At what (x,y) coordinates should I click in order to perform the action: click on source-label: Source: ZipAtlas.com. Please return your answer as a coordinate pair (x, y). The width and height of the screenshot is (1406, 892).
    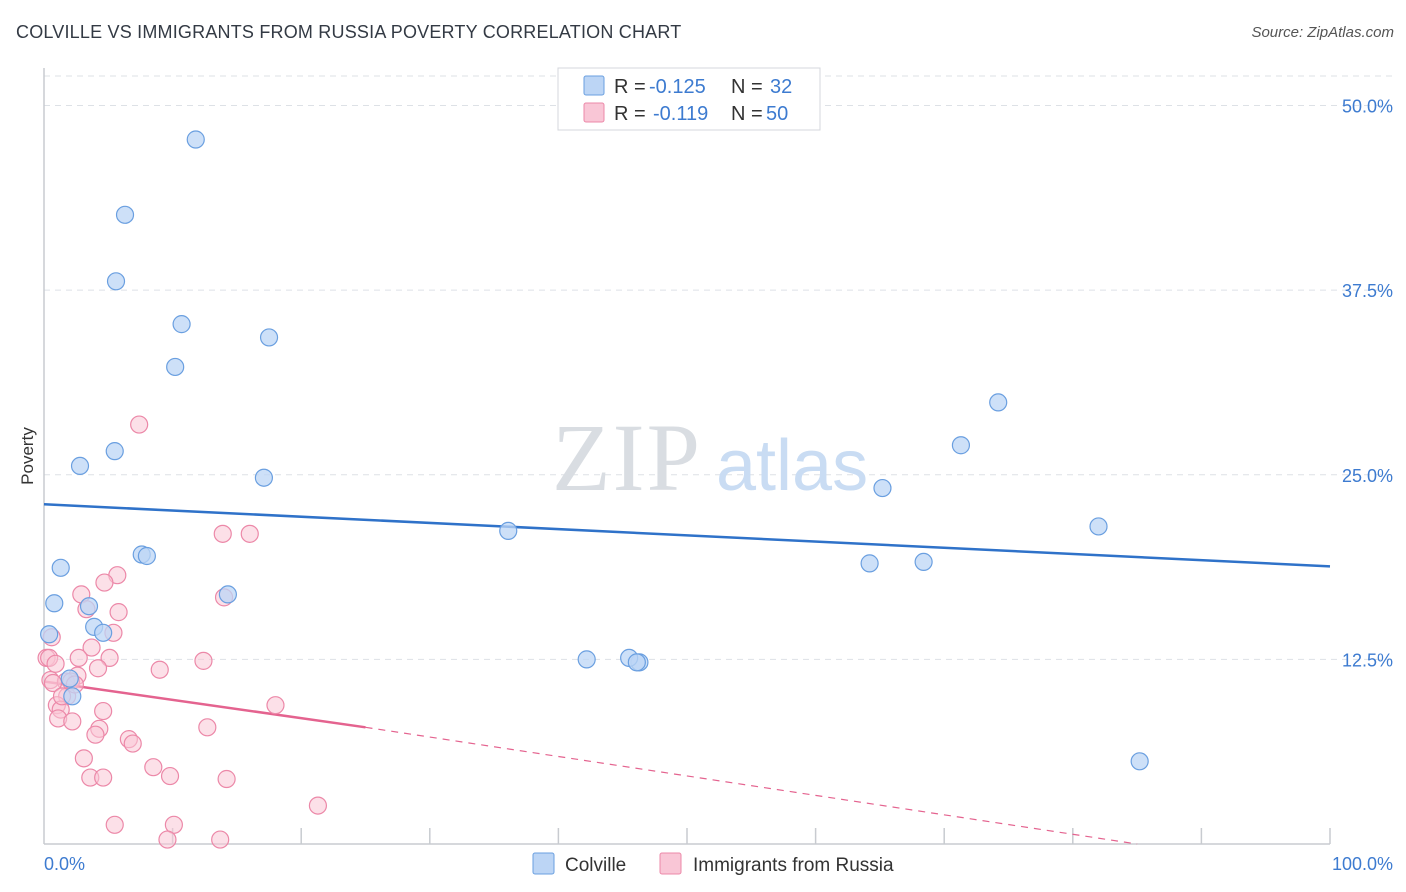
    Looking at the image, I should click on (1322, 32).